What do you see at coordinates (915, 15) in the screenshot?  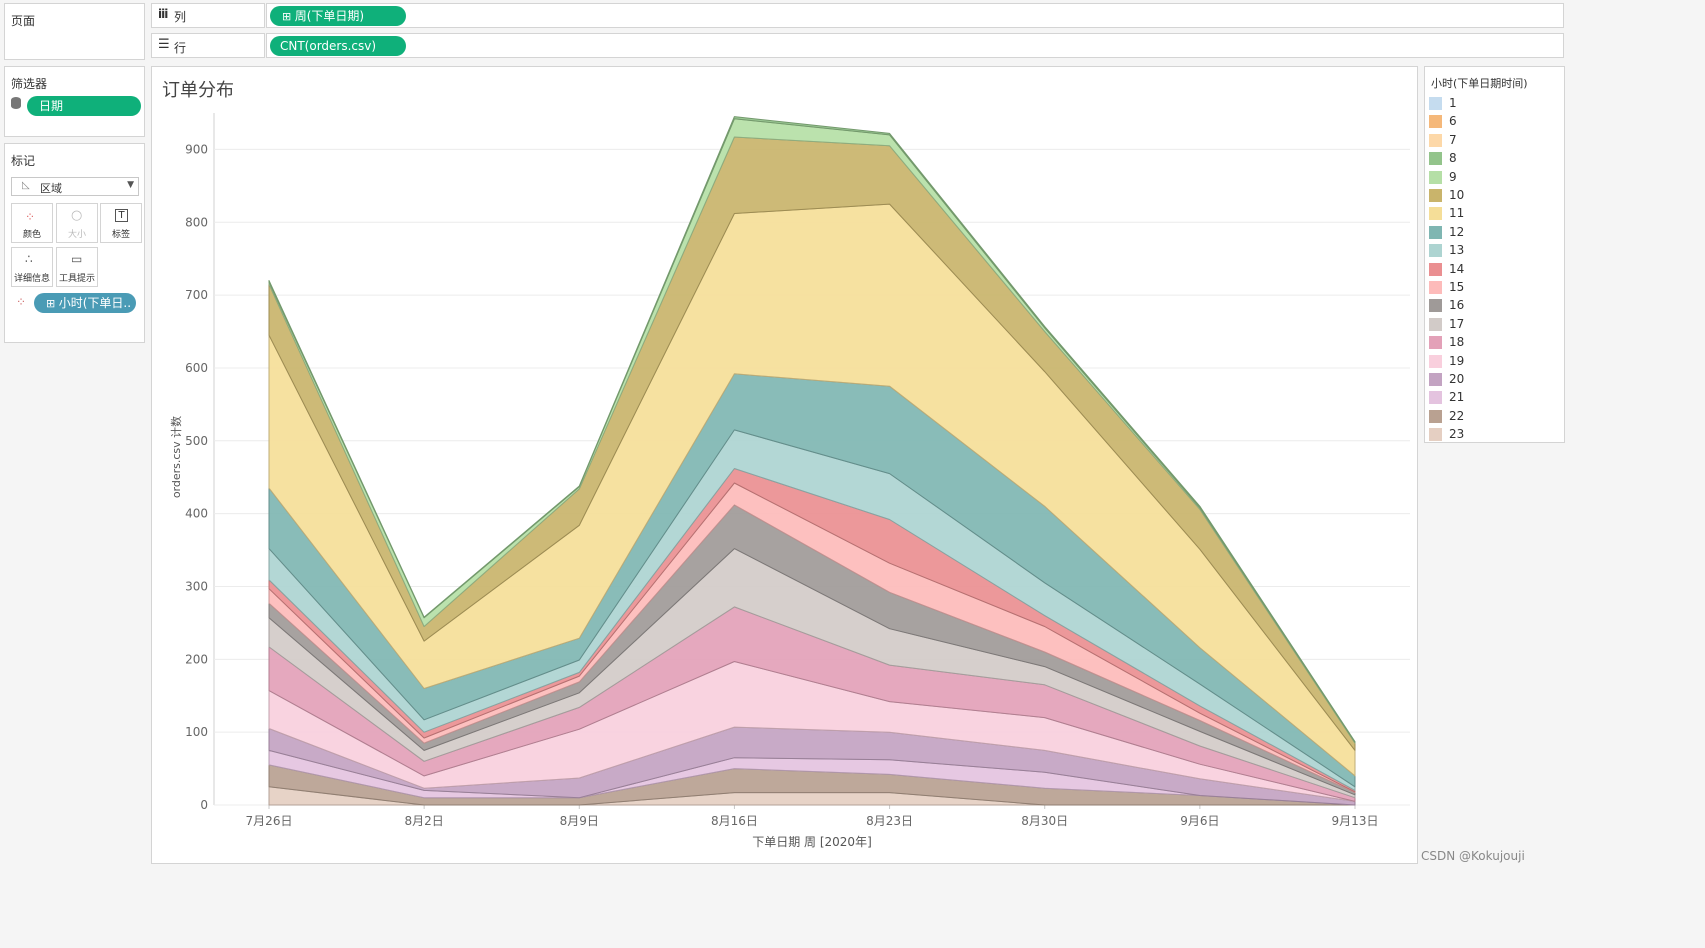 I see `columns-shelf: ⊞ 周(下单日期)` at bounding box center [915, 15].